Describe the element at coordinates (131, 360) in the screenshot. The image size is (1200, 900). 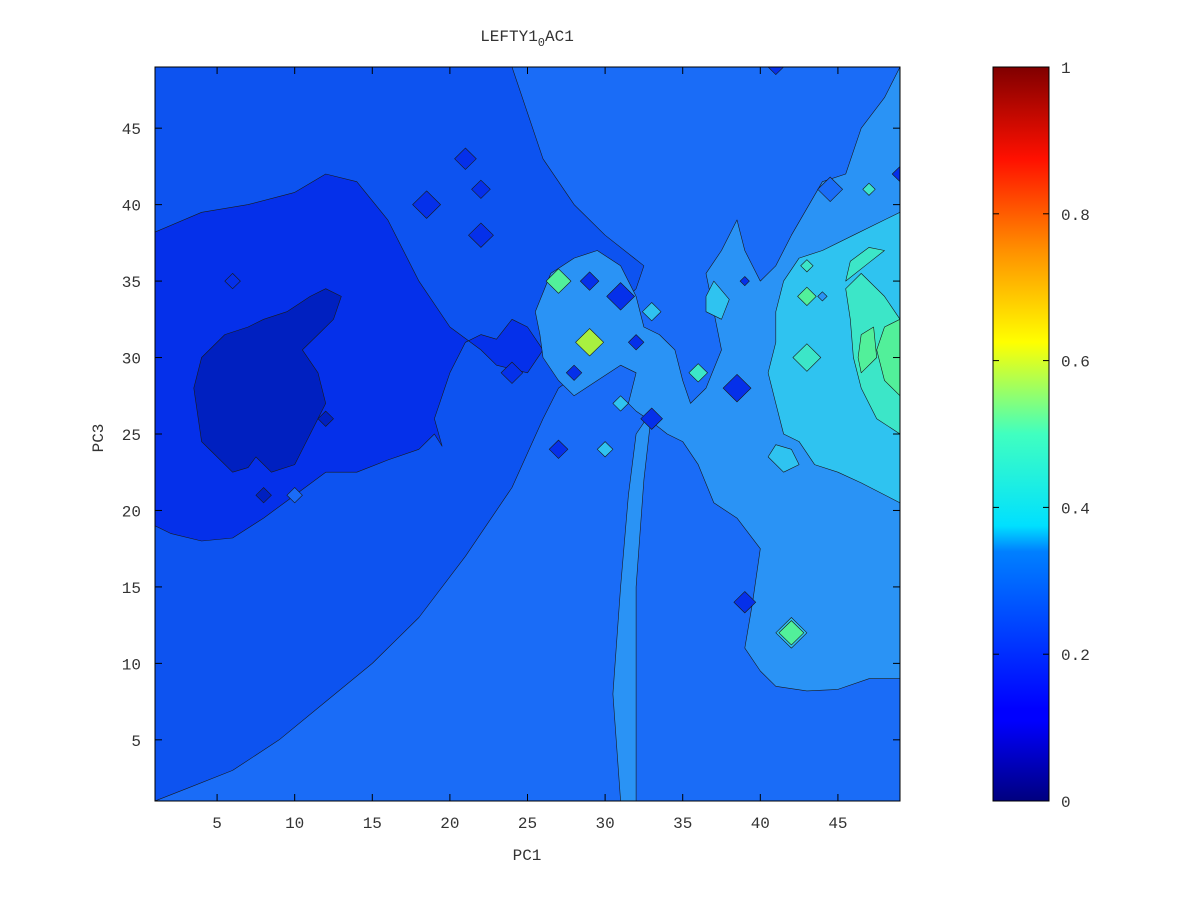
I see `y-tick-label-30: 30` at that location.